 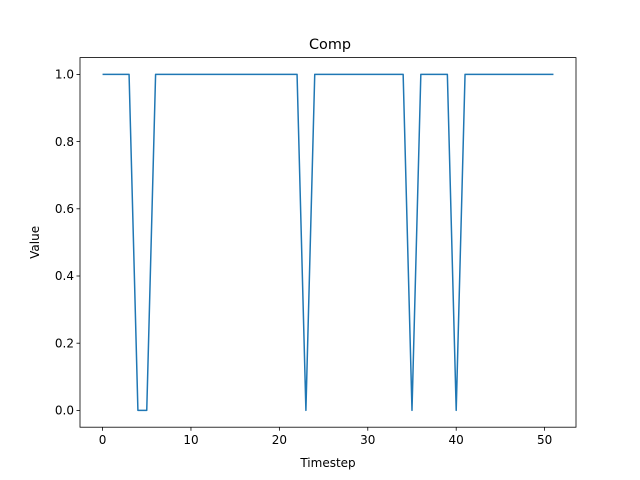 I want to click on x-axis-label: Timestep, so click(x=327, y=463).